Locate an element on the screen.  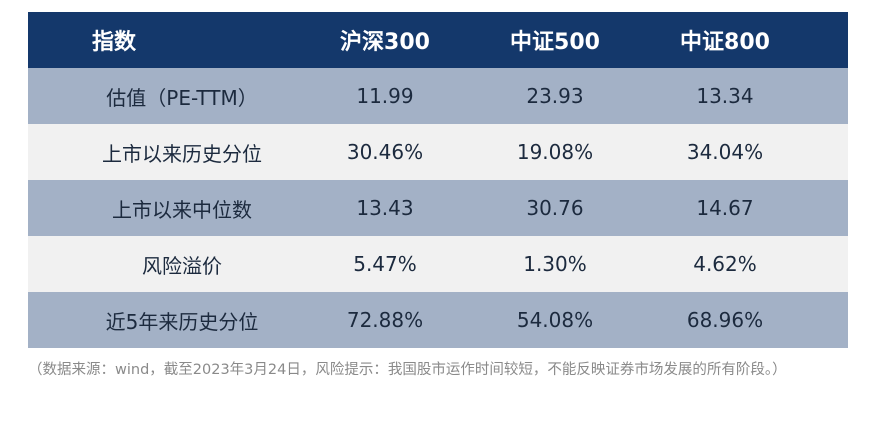
table-cell: 54.08% is located at coordinates (555, 320).